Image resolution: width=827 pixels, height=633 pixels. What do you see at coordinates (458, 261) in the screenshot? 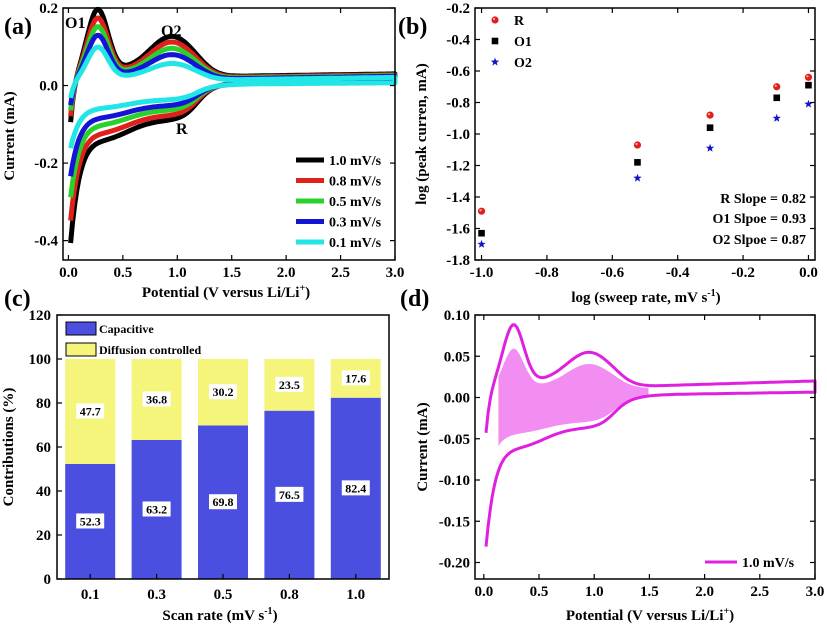
I see `y-tick-label-b: -1.8` at bounding box center [458, 261].